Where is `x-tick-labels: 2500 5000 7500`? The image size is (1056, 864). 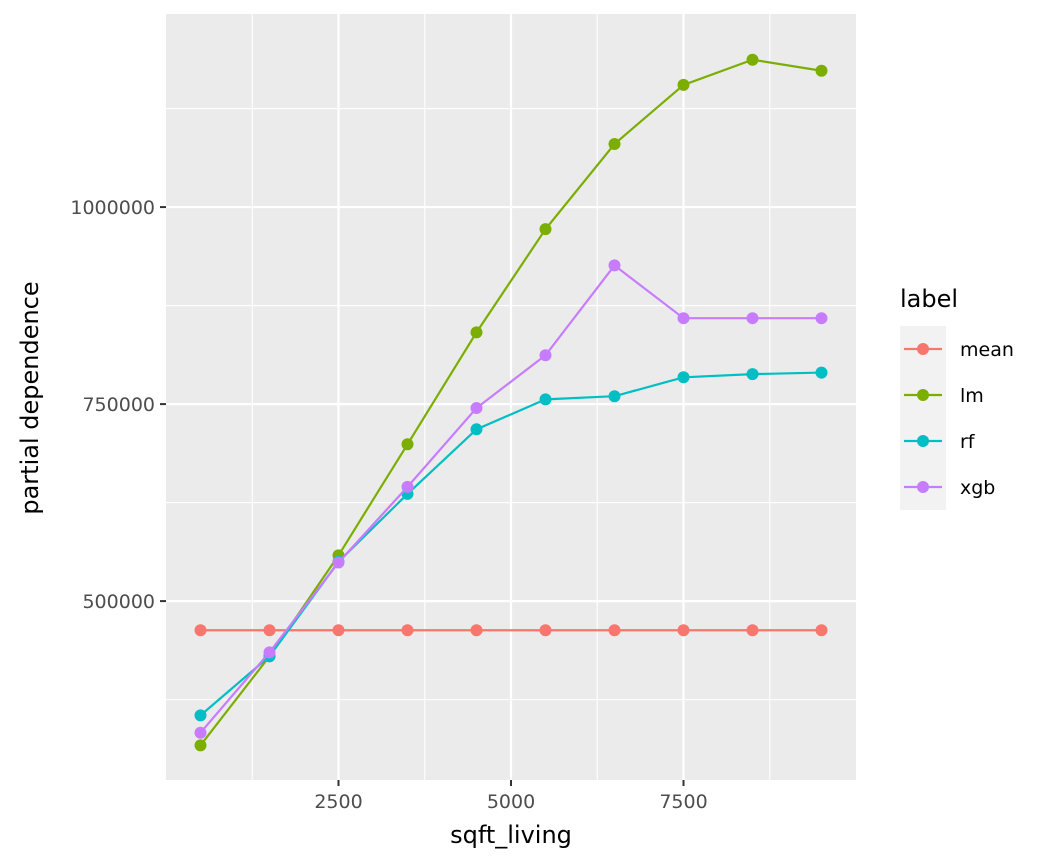
x-tick-labels: 2500 5000 7500 is located at coordinates (510, 802).